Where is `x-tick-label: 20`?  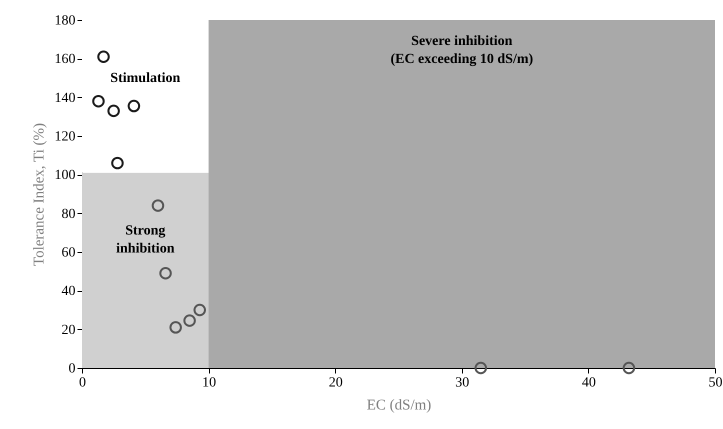 x-tick-label: 20 is located at coordinates (335, 383).